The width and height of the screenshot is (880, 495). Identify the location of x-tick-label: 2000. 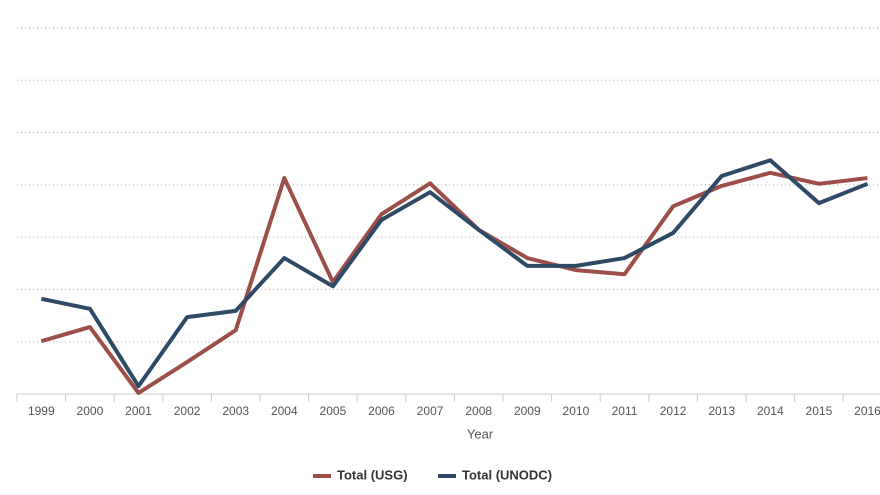
(90, 411).